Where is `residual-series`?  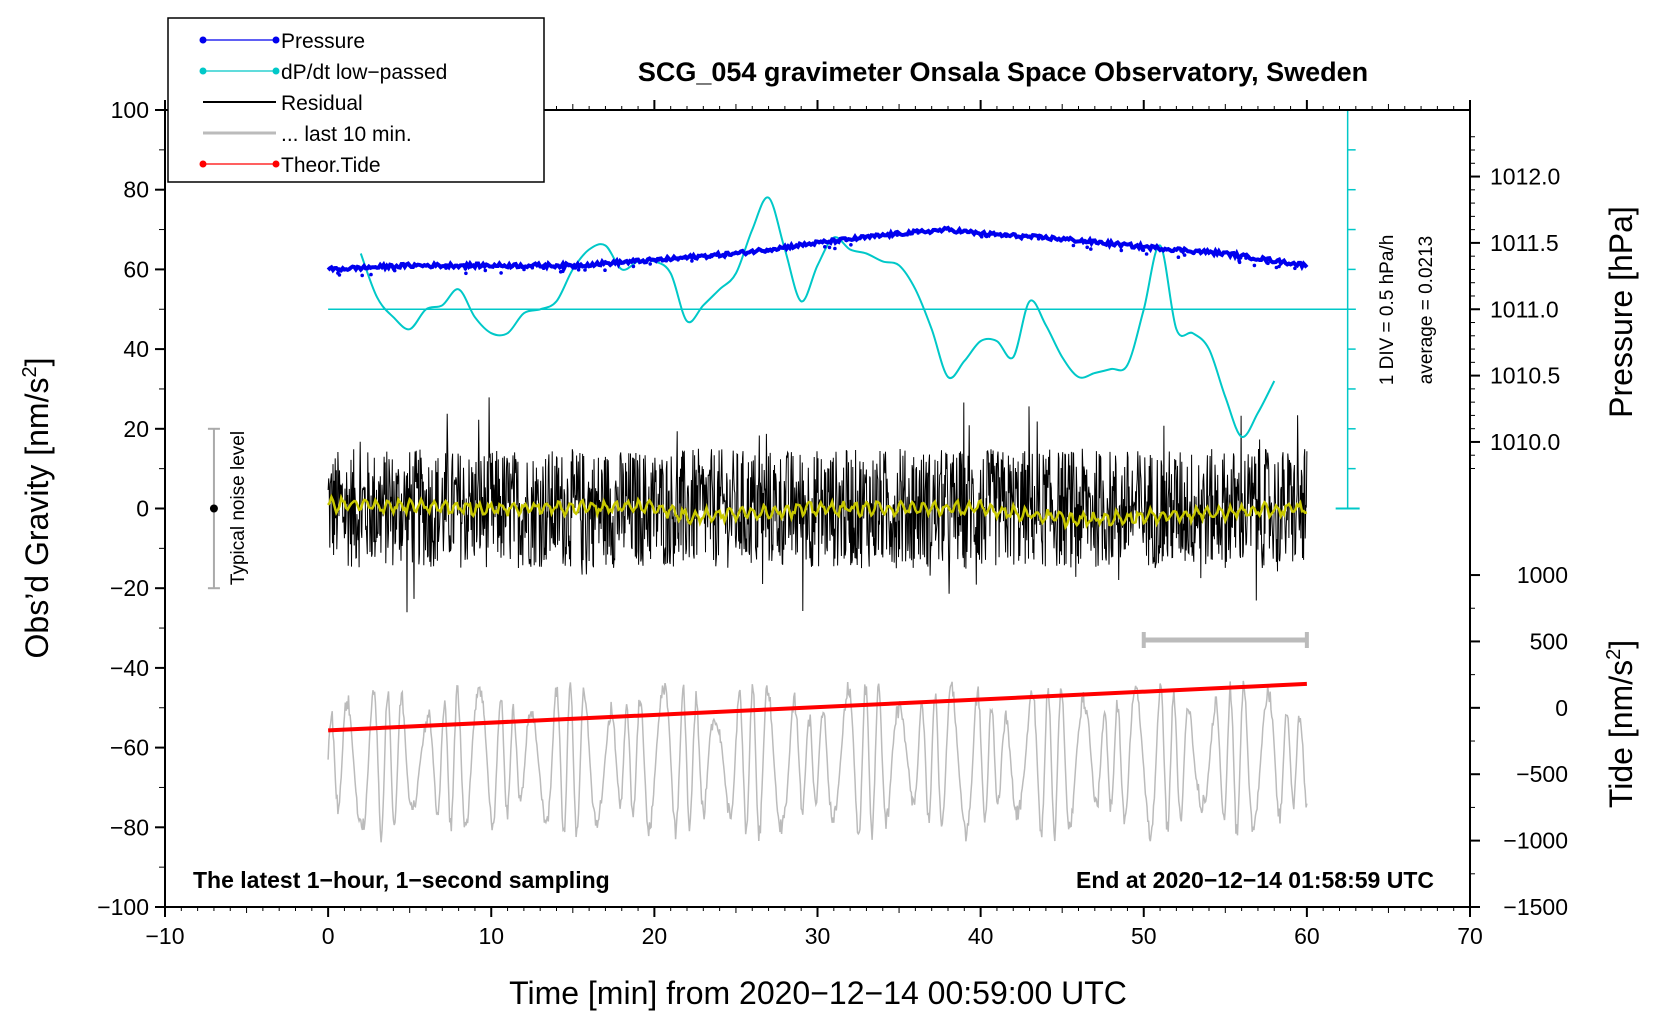 residual-series is located at coordinates (817, 505).